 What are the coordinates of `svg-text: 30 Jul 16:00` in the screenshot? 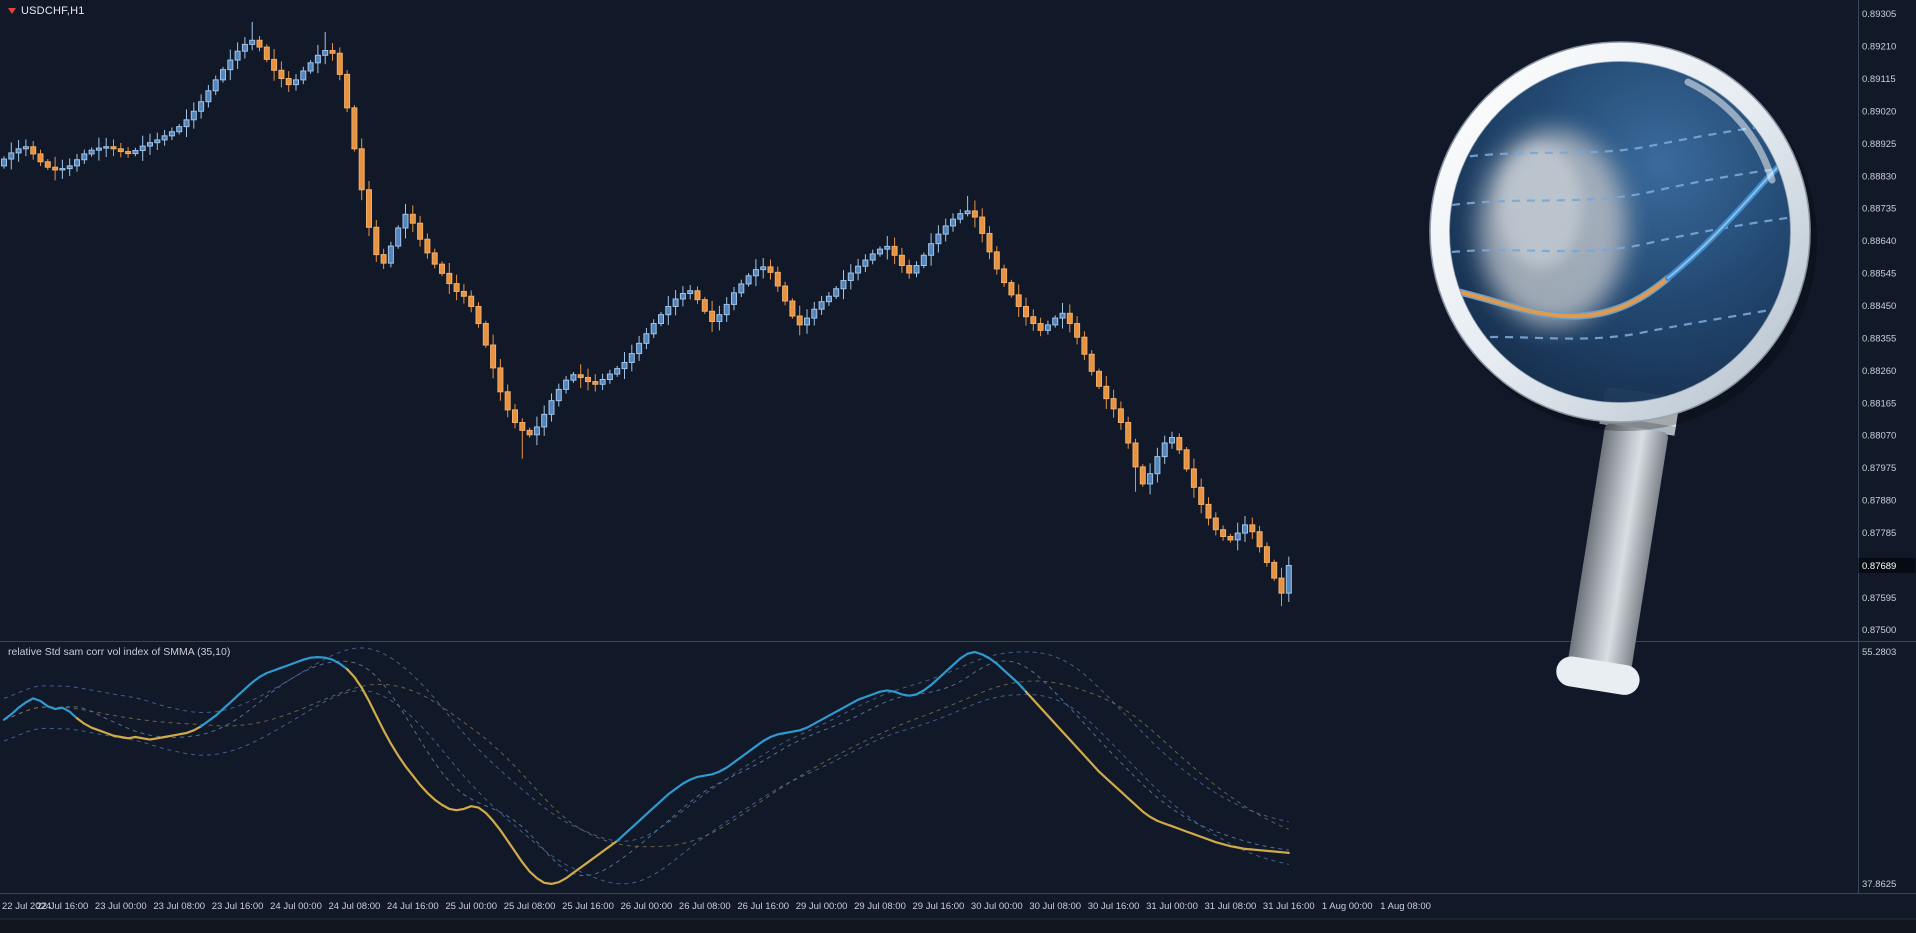 It's located at (1114, 906).